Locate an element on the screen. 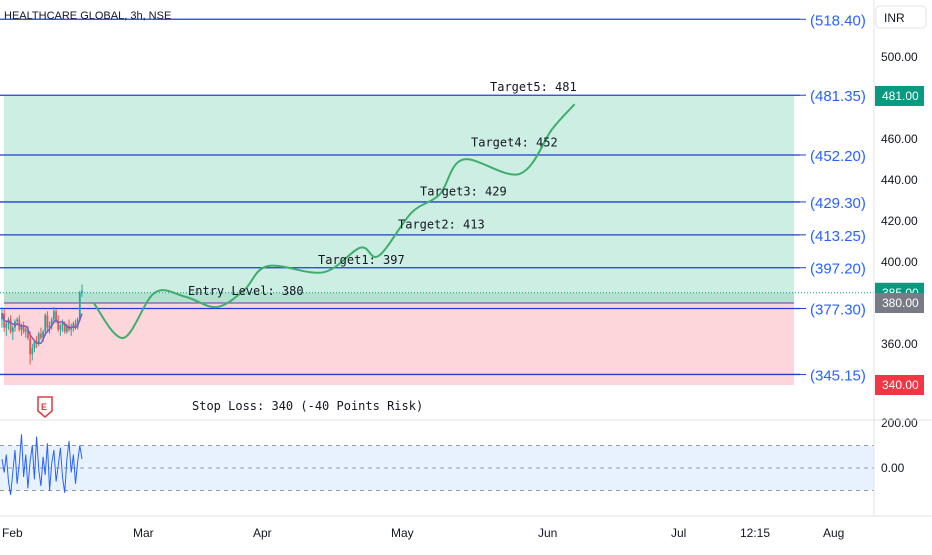 The image size is (932, 555). level-label: (345.15) is located at coordinates (838, 375).